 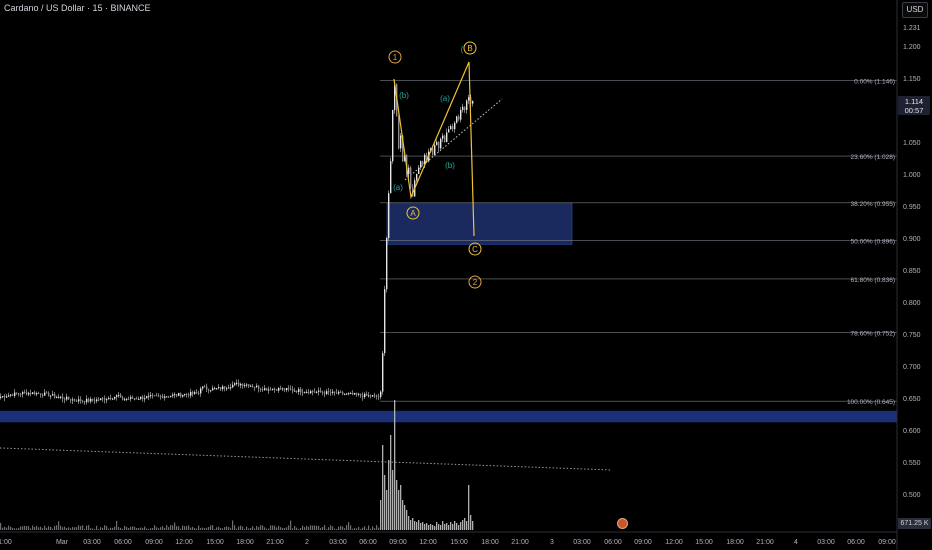 What do you see at coordinates (874, 82) in the screenshot?
I see `fib-label: 0.00% (1.146)` at bounding box center [874, 82].